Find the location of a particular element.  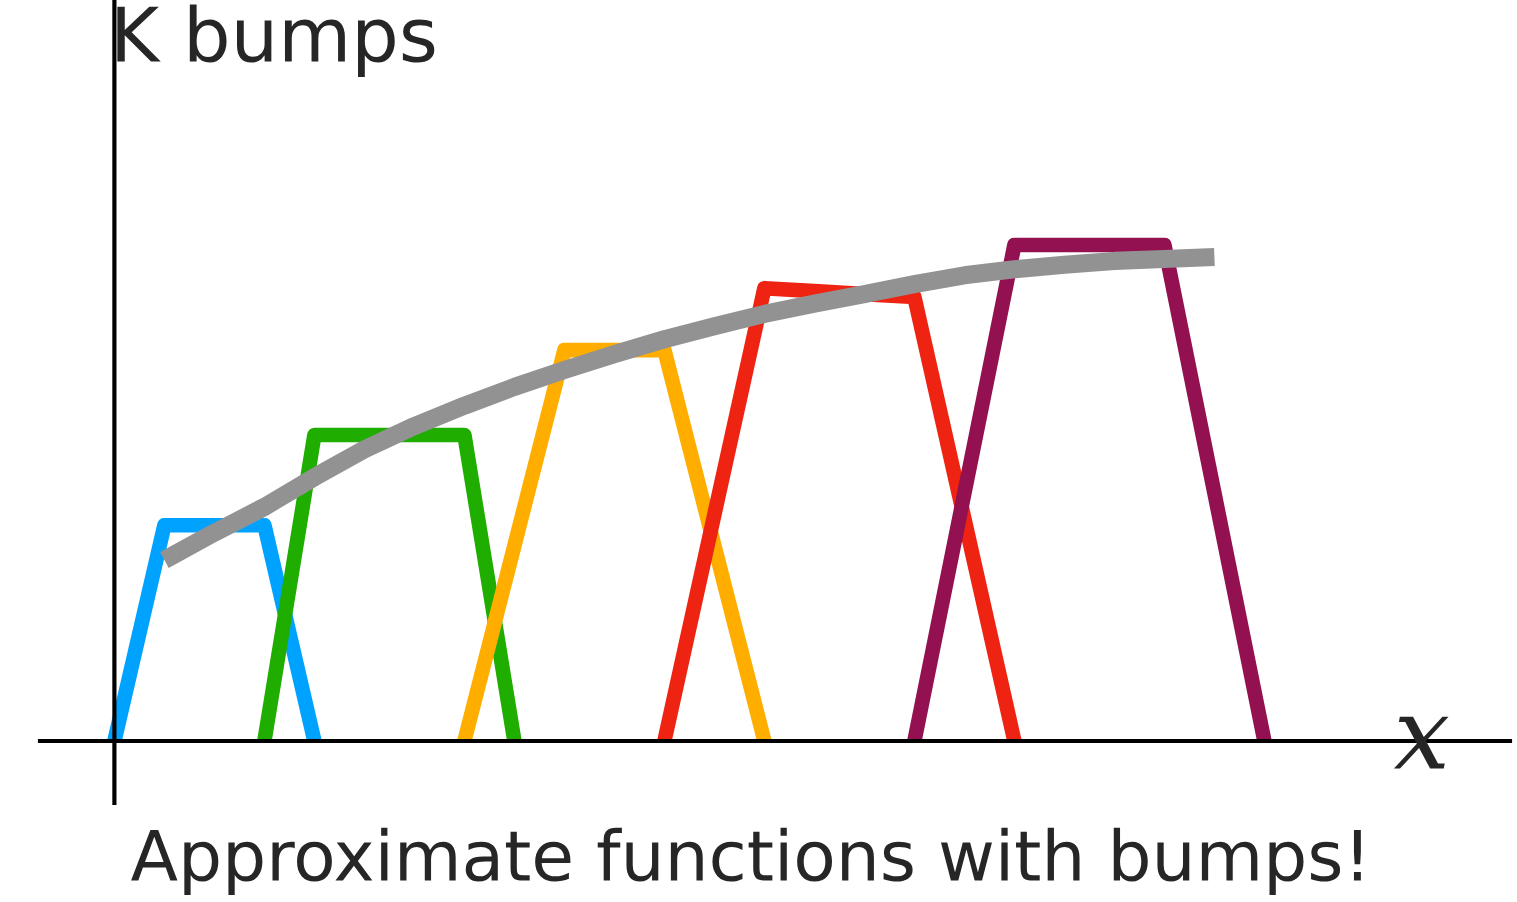

text: Approximate functions with bumps! is located at coordinates (746, 861).